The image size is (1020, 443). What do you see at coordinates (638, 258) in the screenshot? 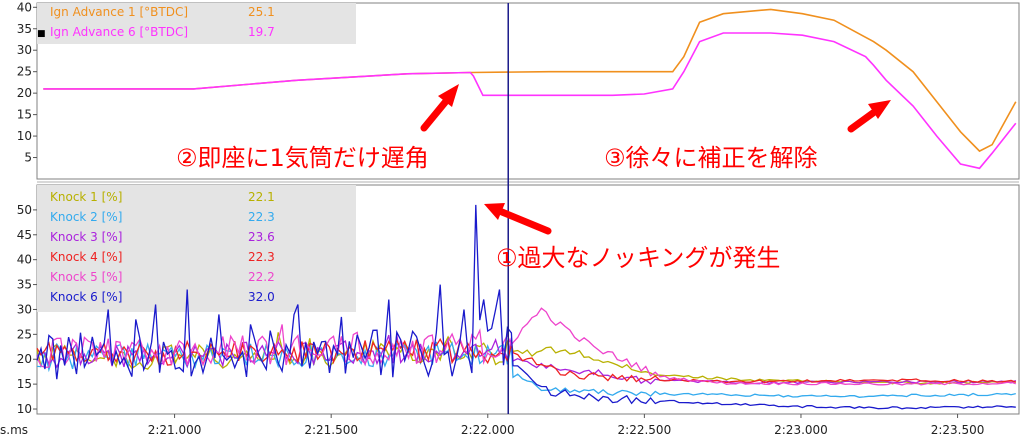
I see `annotation-knock: ①過大なノッキングが発生` at bounding box center [638, 258].